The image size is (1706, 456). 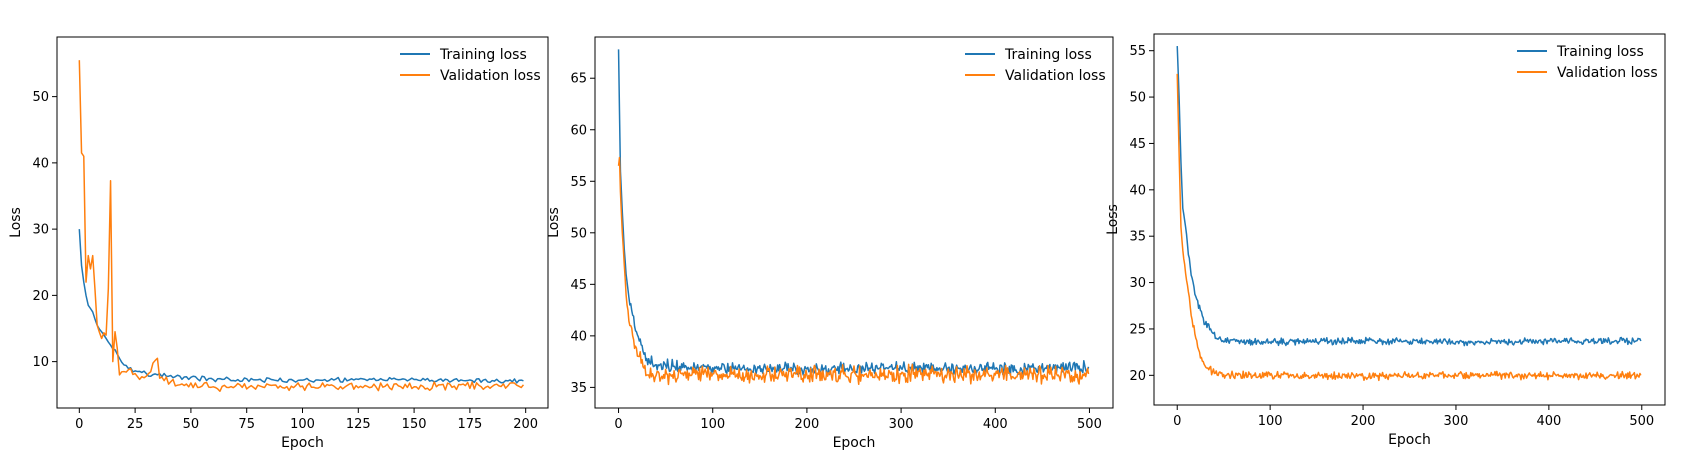 I want to click on y-tick-label: 25, so click(x=1137, y=329).